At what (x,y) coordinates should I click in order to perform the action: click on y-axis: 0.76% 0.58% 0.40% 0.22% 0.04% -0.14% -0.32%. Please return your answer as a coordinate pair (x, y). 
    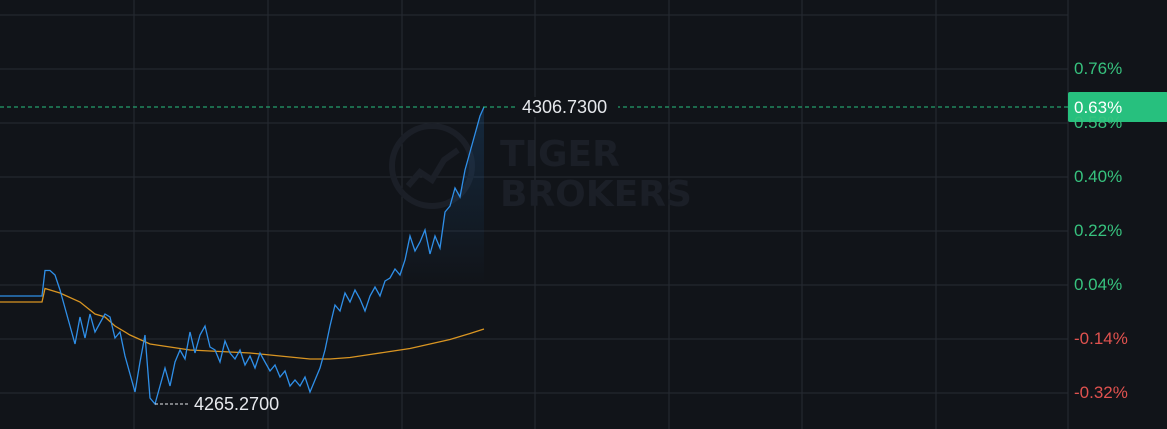
    Looking at the image, I should click on (1101, 230).